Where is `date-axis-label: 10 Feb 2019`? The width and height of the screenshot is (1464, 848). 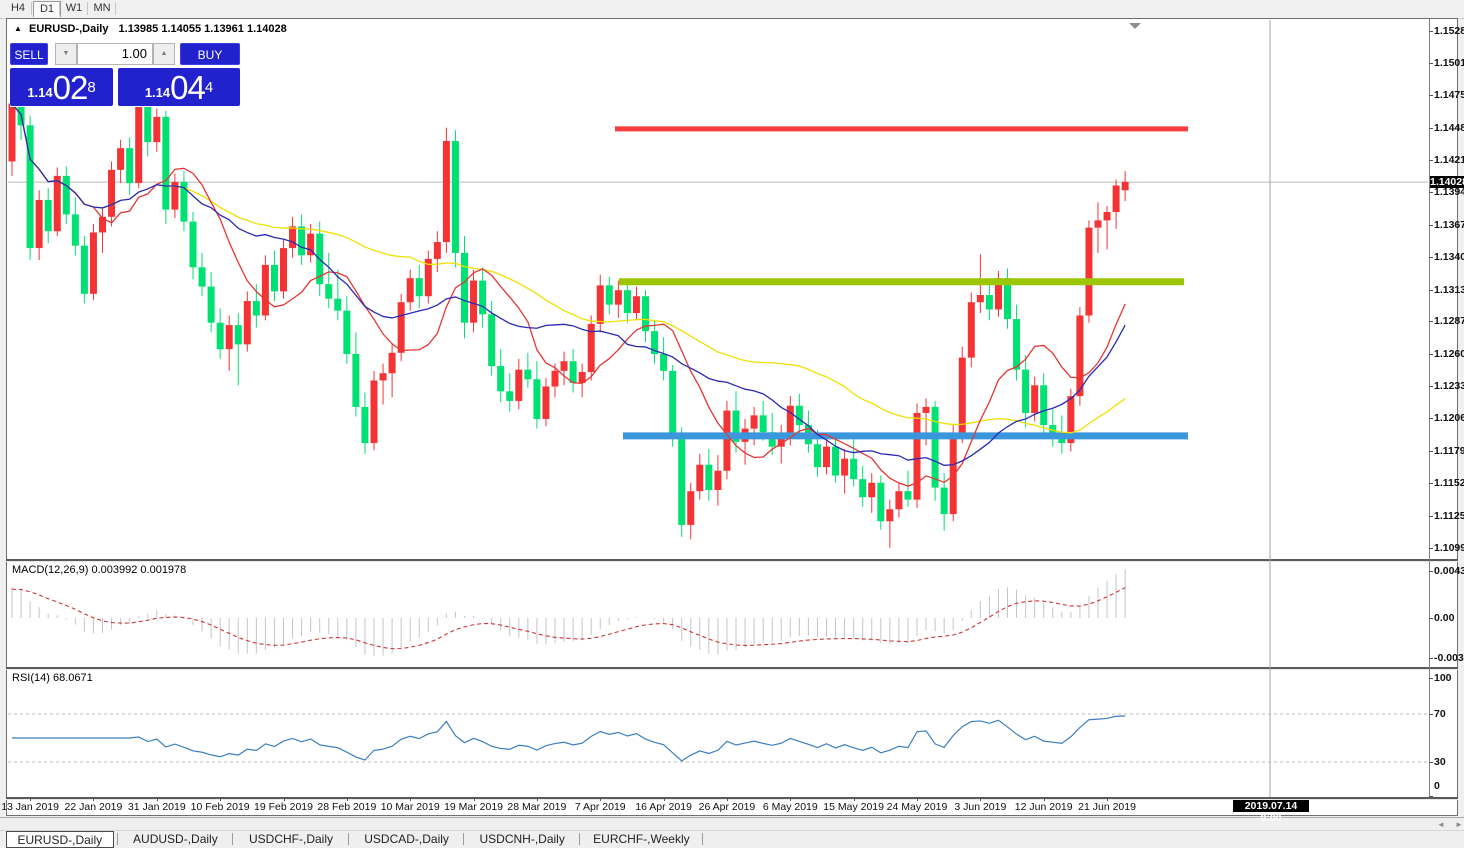 date-axis-label: 10 Feb 2019 is located at coordinates (220, 807).